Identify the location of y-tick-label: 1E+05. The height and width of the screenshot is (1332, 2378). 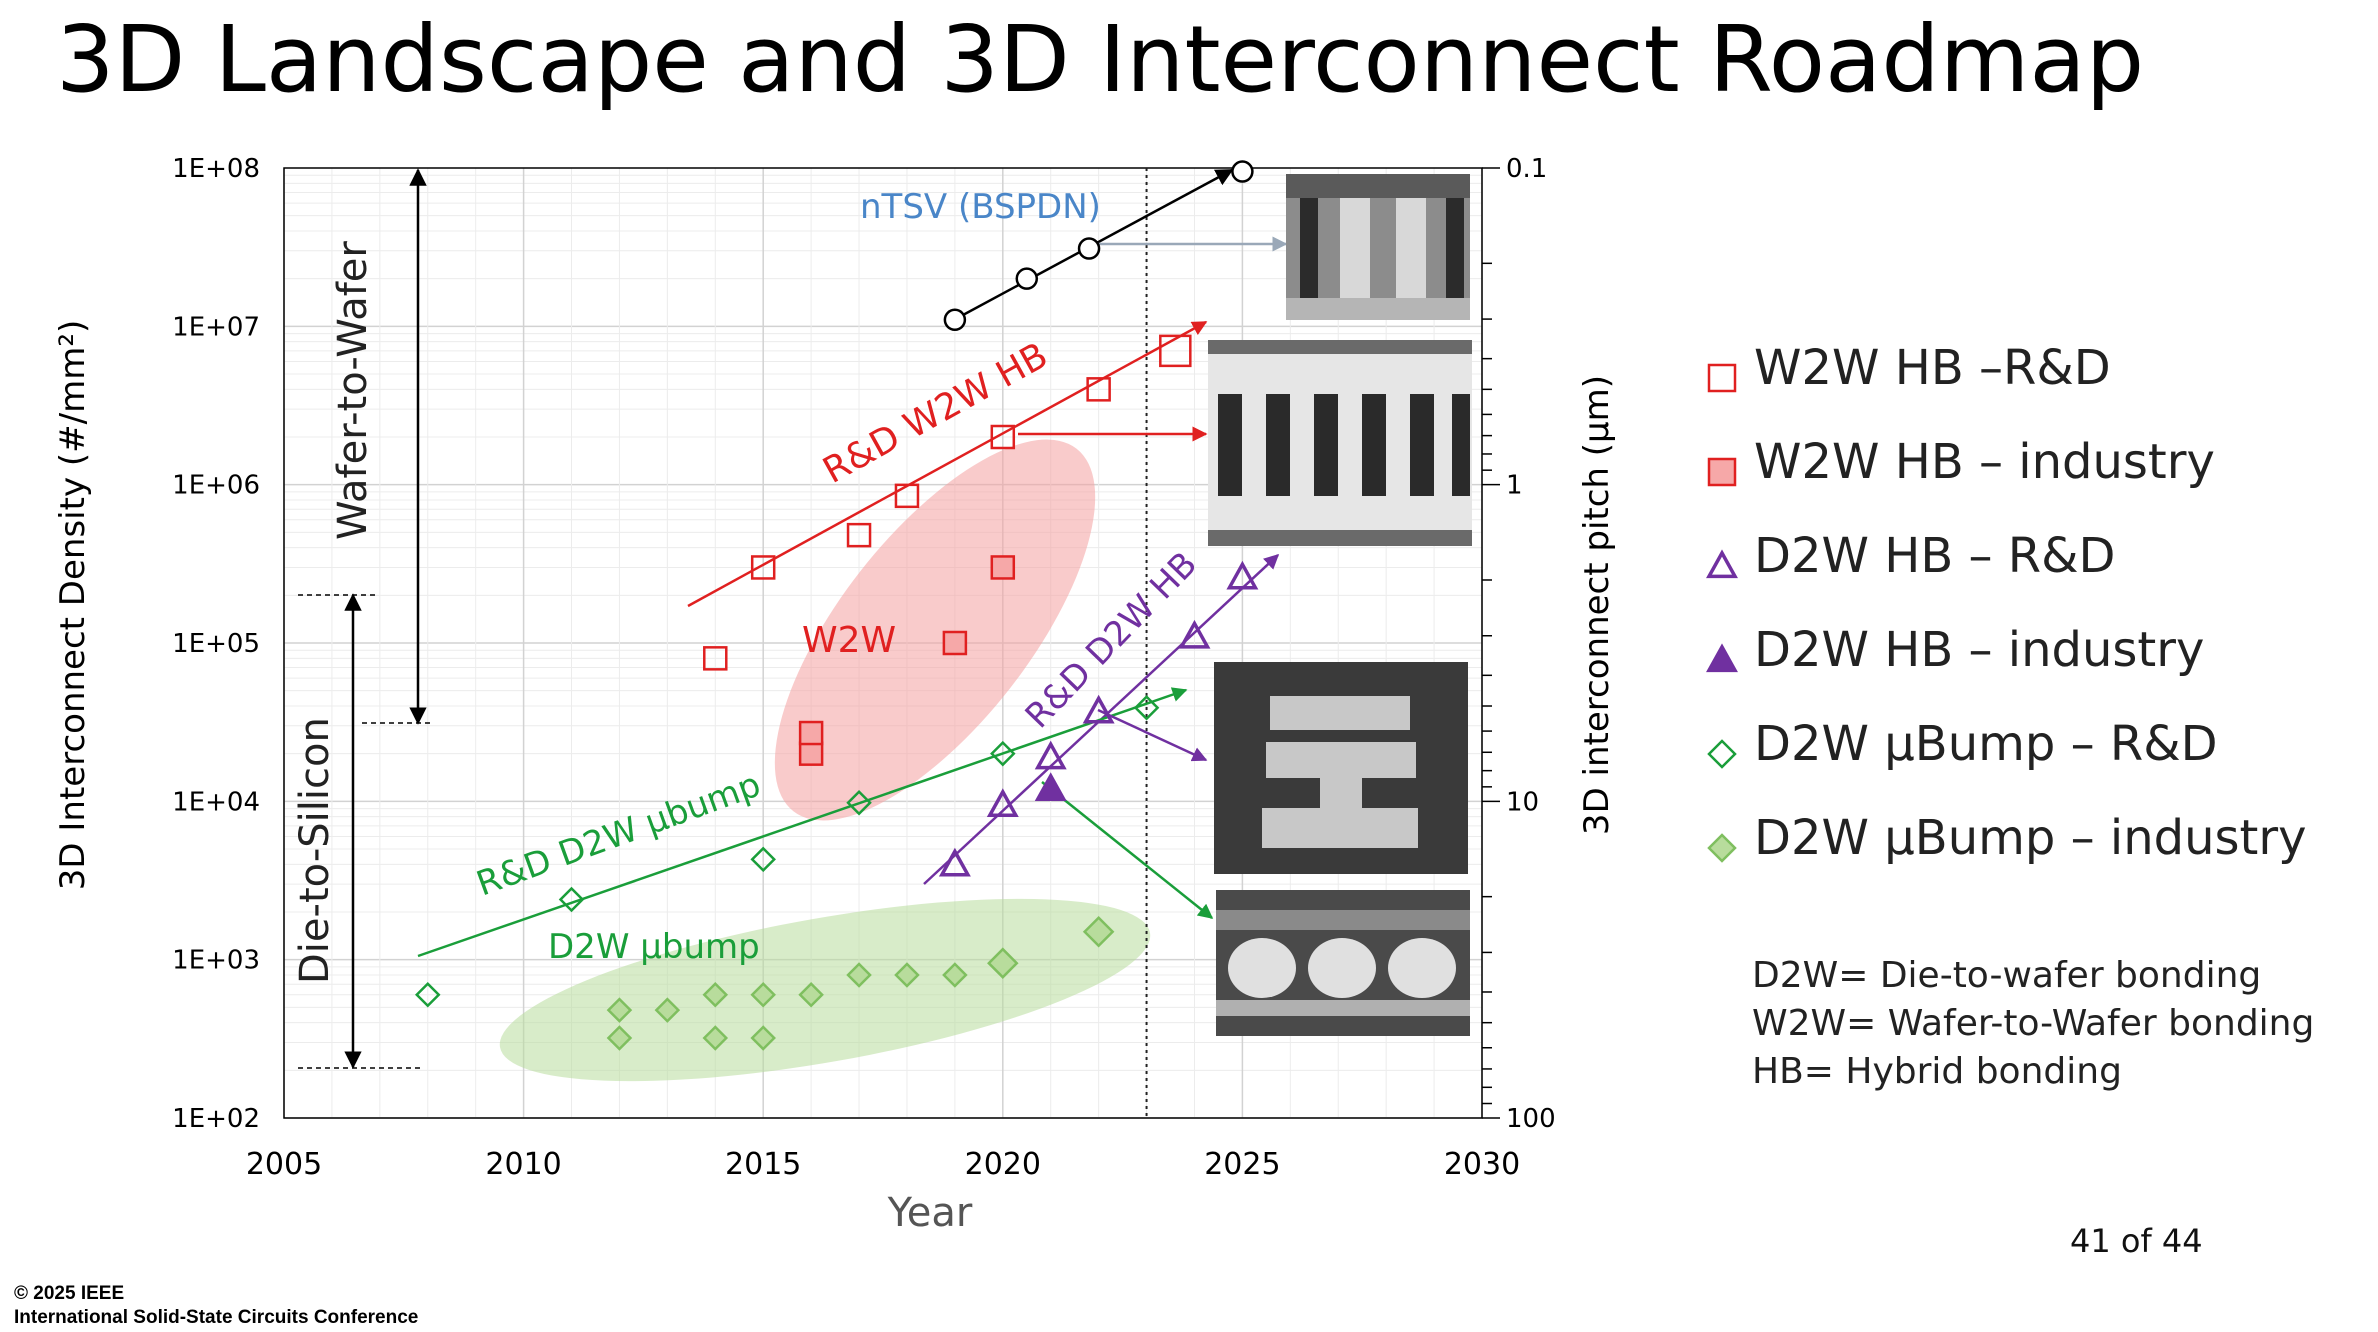
(216, 644).